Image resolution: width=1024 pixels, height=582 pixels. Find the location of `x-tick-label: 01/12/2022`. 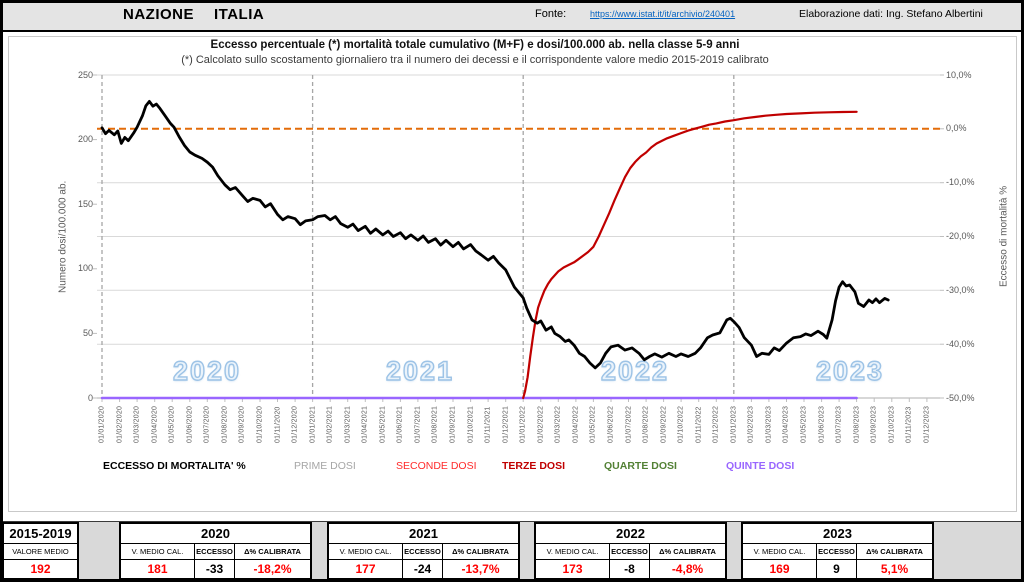

x-tick-label: 01/12/2022 is located at coordinates (716, 424).